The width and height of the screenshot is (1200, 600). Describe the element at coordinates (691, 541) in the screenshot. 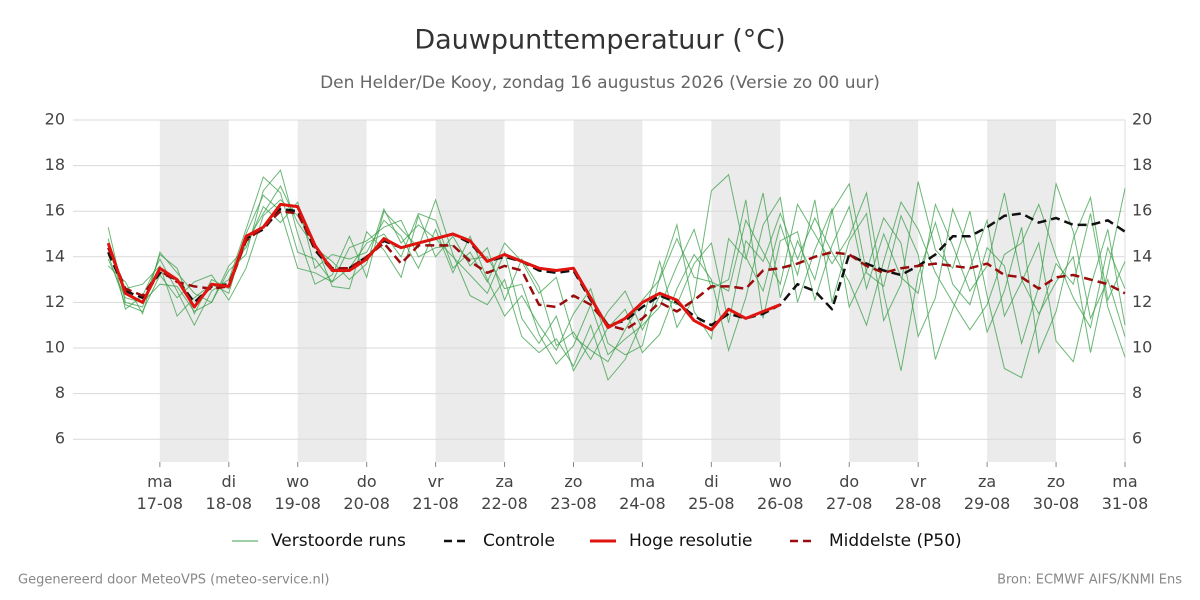

I see `legend-label: Hoge resolutie` at that location.